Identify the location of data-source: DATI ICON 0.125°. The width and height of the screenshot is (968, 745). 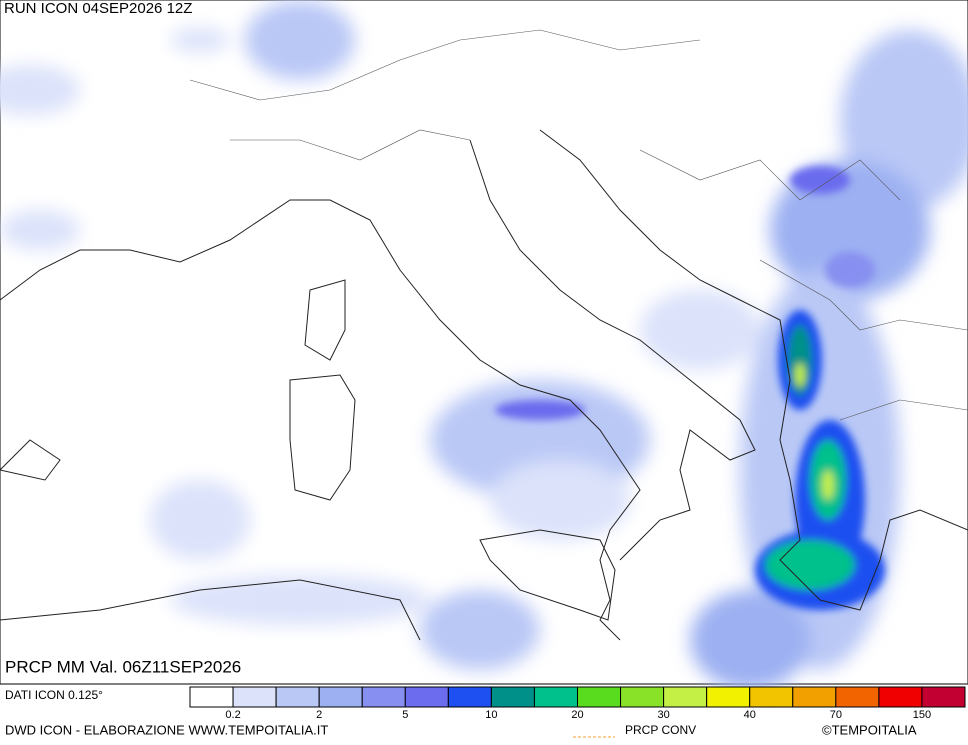
(54, 695).